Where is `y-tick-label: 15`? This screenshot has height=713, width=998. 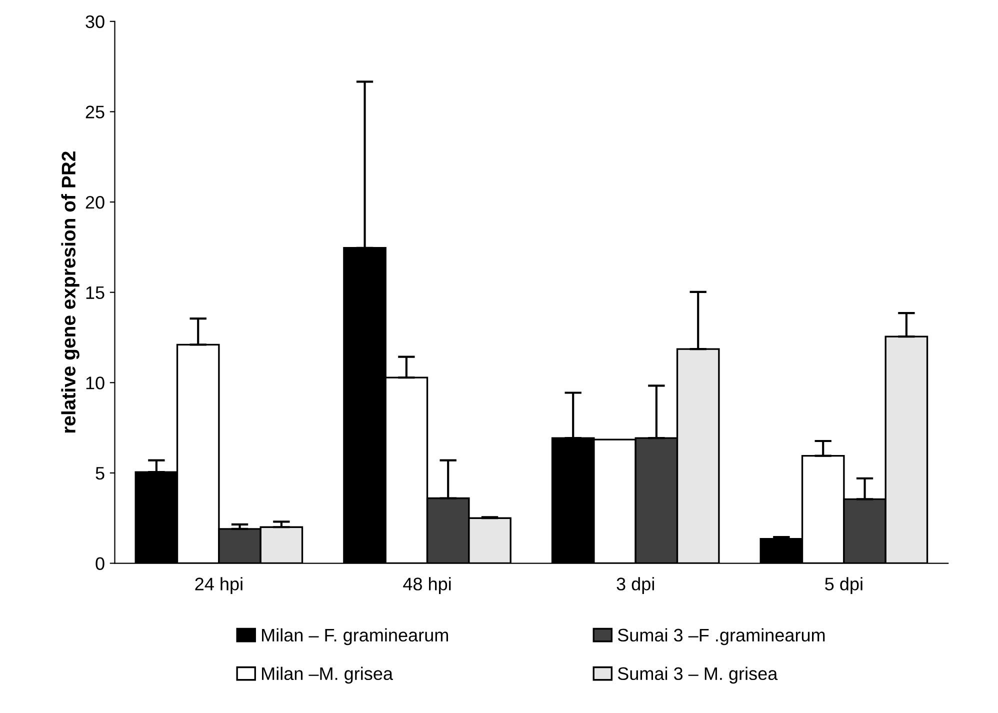
y-tick-label: 15 is located at coordinates (95, 293).